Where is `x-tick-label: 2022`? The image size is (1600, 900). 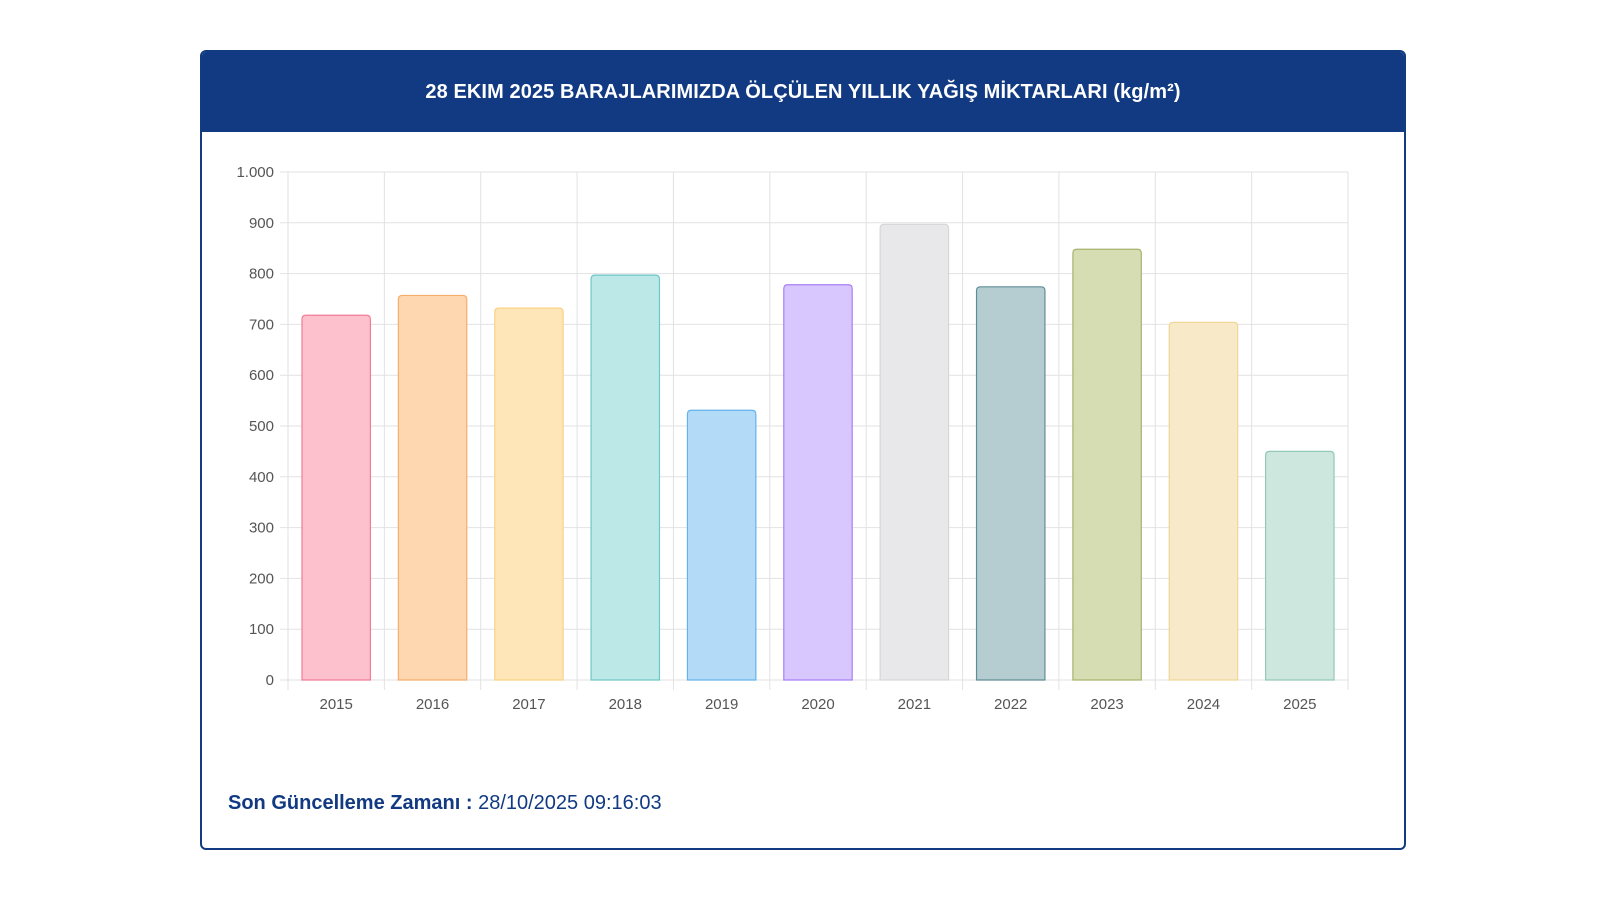 x-tick-label: 2022 is located at coordinates (1010, 704).